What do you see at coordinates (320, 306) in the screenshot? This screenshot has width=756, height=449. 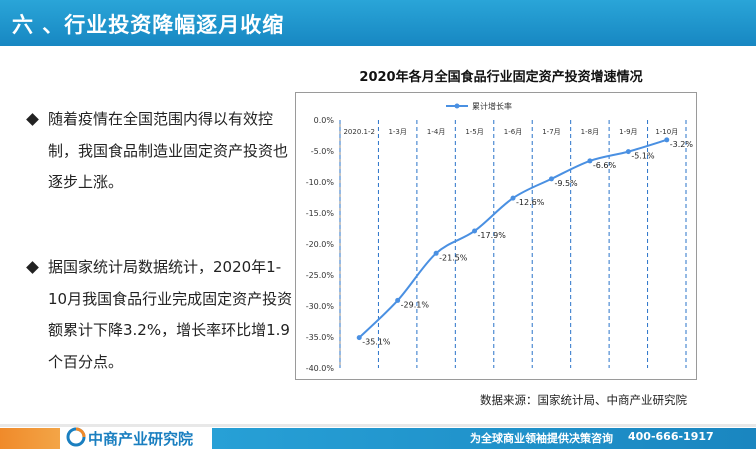 I see `y-tick-label: -30.0%` at bounding box center [320, 306].